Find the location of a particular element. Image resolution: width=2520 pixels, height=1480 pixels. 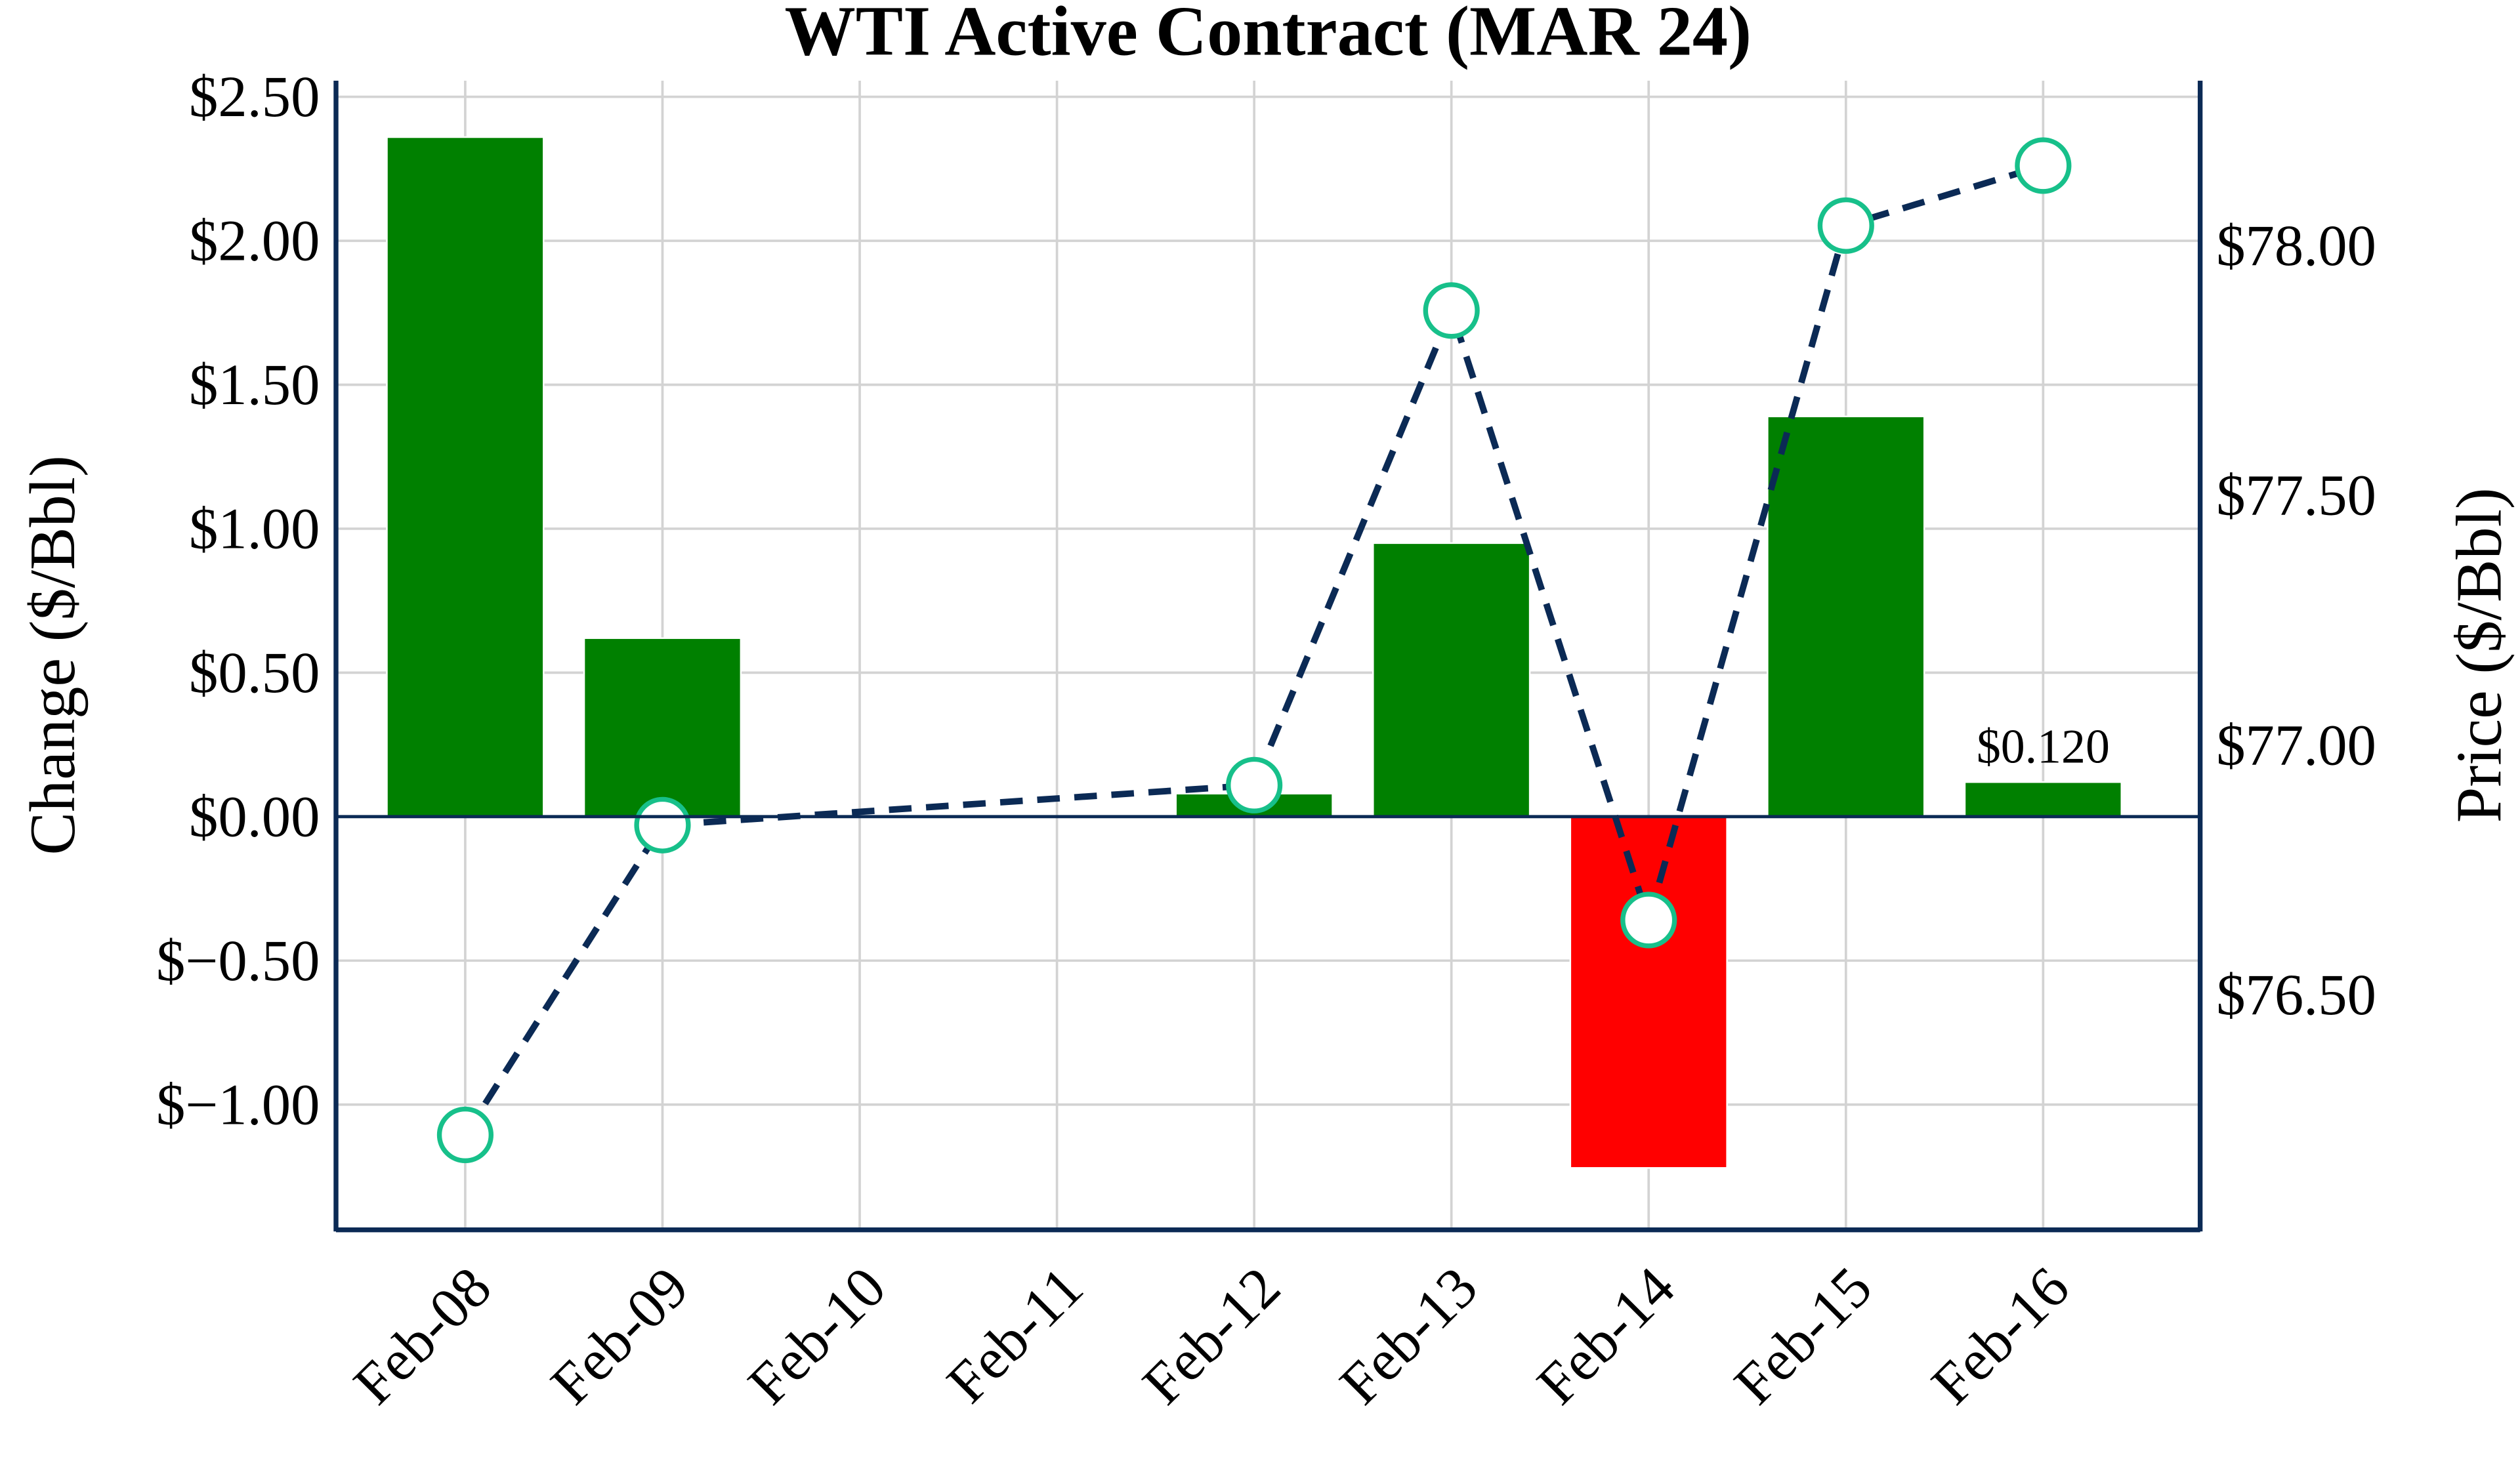

y-tick-label: $−0.50 is located at coordinates (238, 961).